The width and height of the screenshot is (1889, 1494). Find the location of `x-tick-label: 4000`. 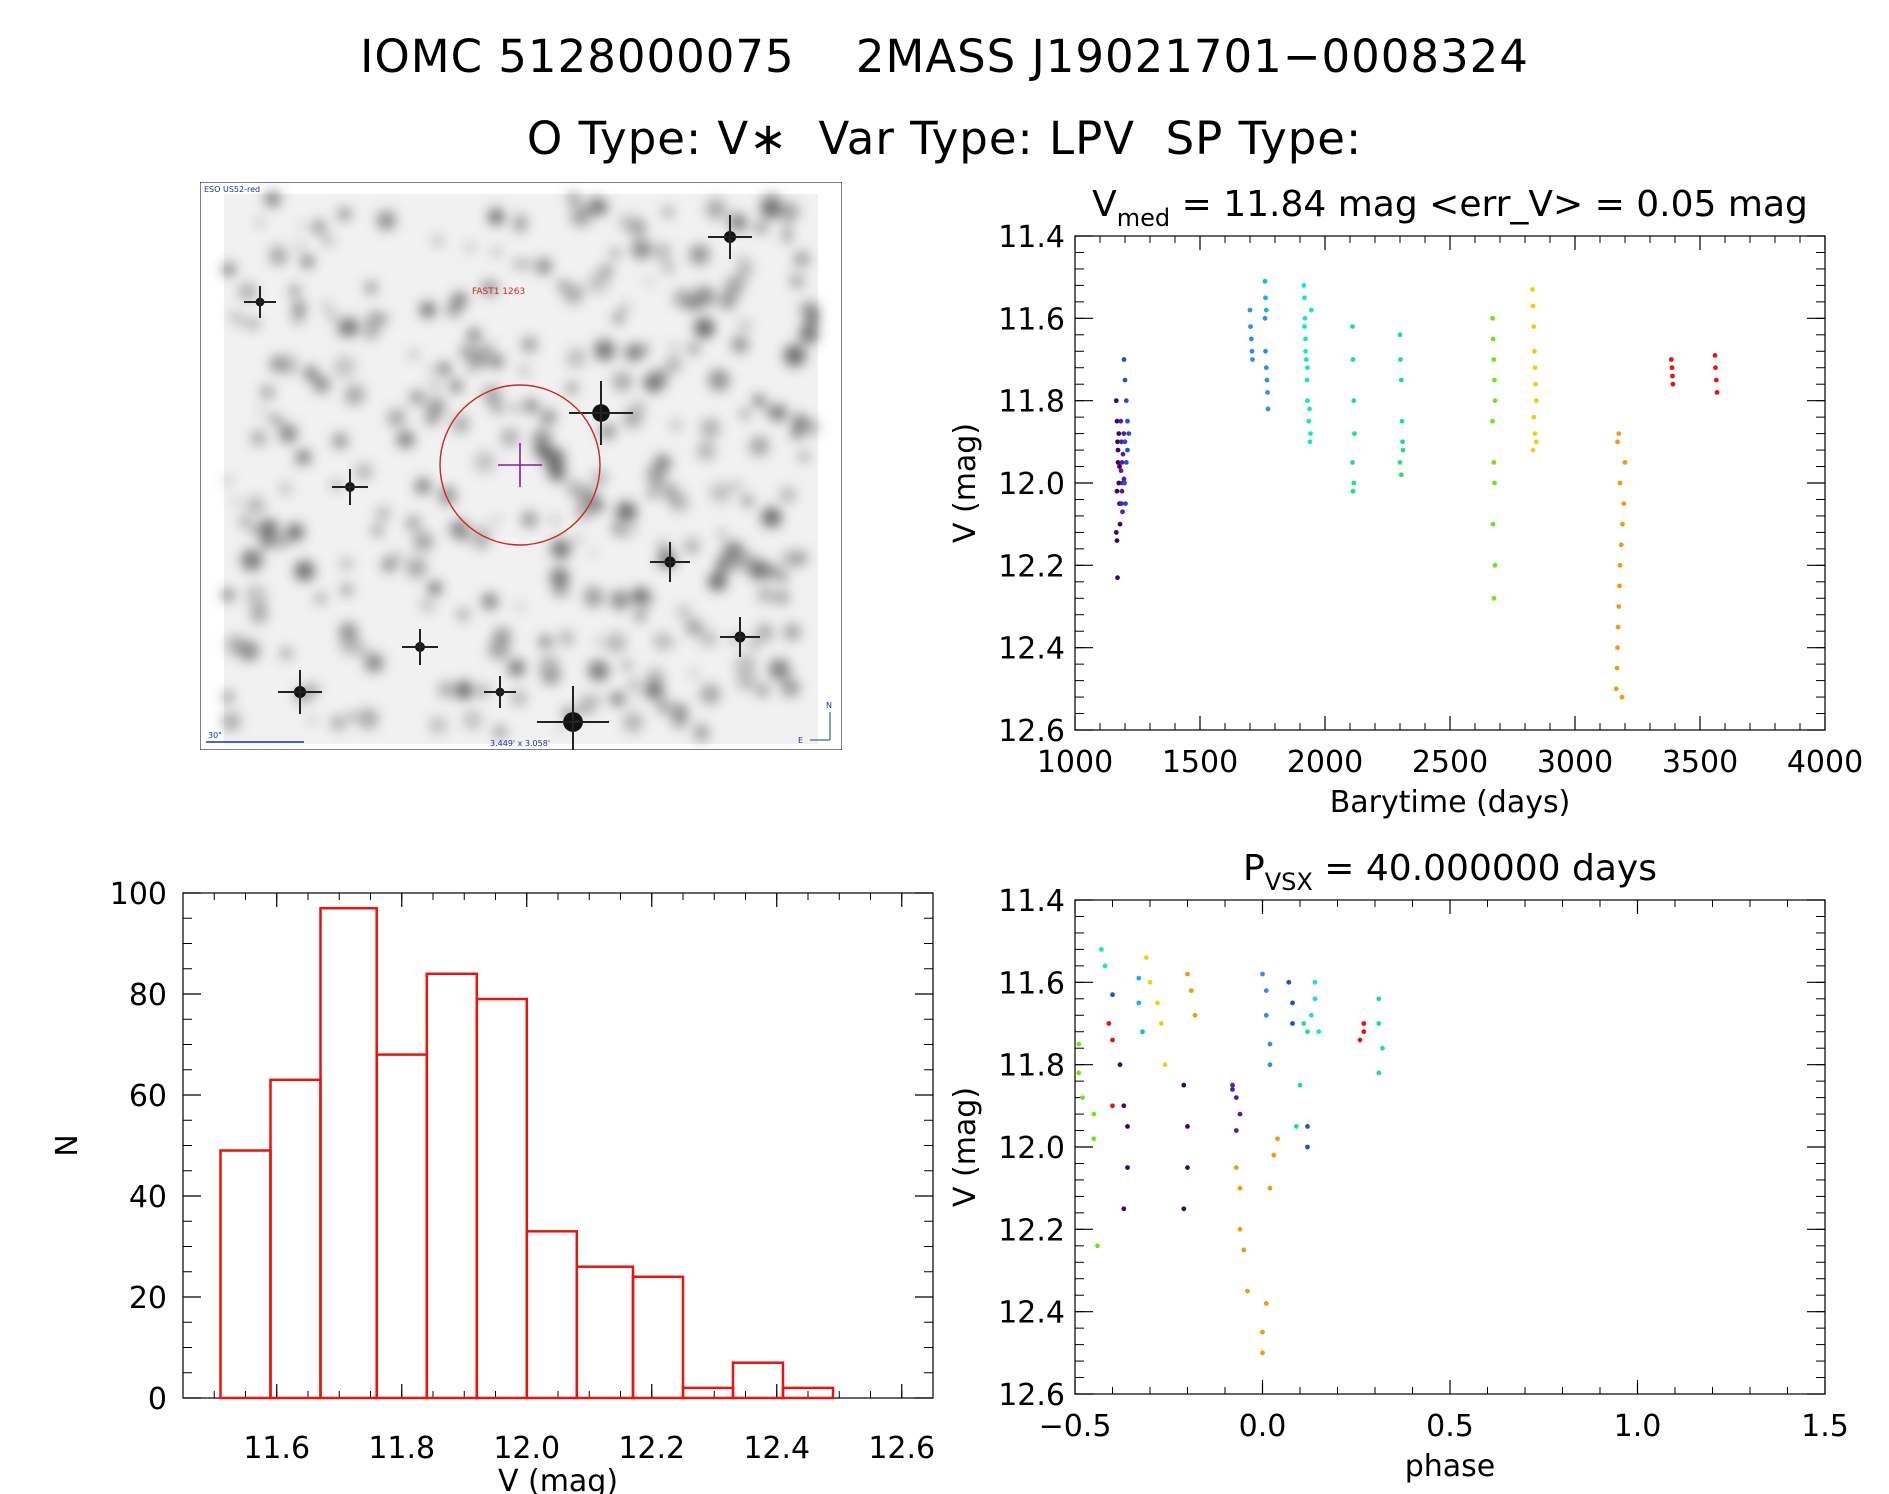

x-tick-label: 4000 is located at coordinates (1825, 762).